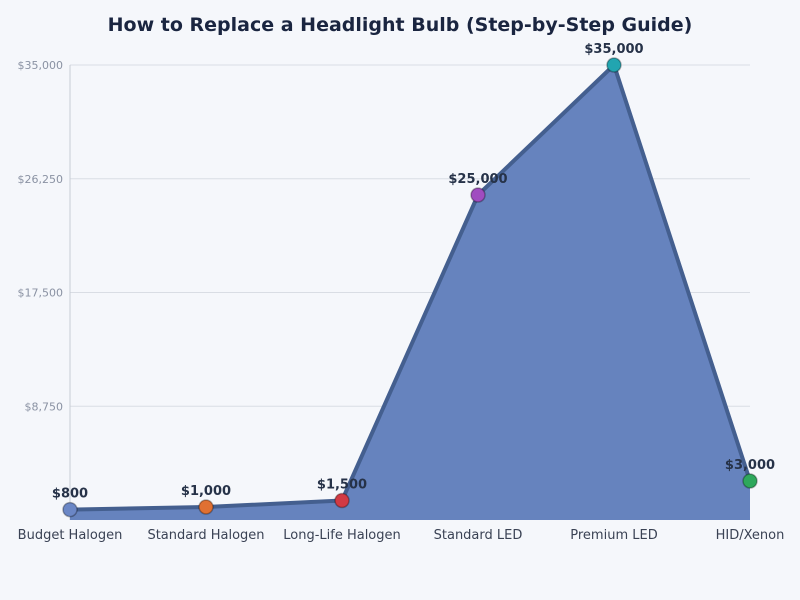 The height and width of the screenshot is (600, 800). I want to click on x-tick-label: Budget Halogen, so click(70, 535).